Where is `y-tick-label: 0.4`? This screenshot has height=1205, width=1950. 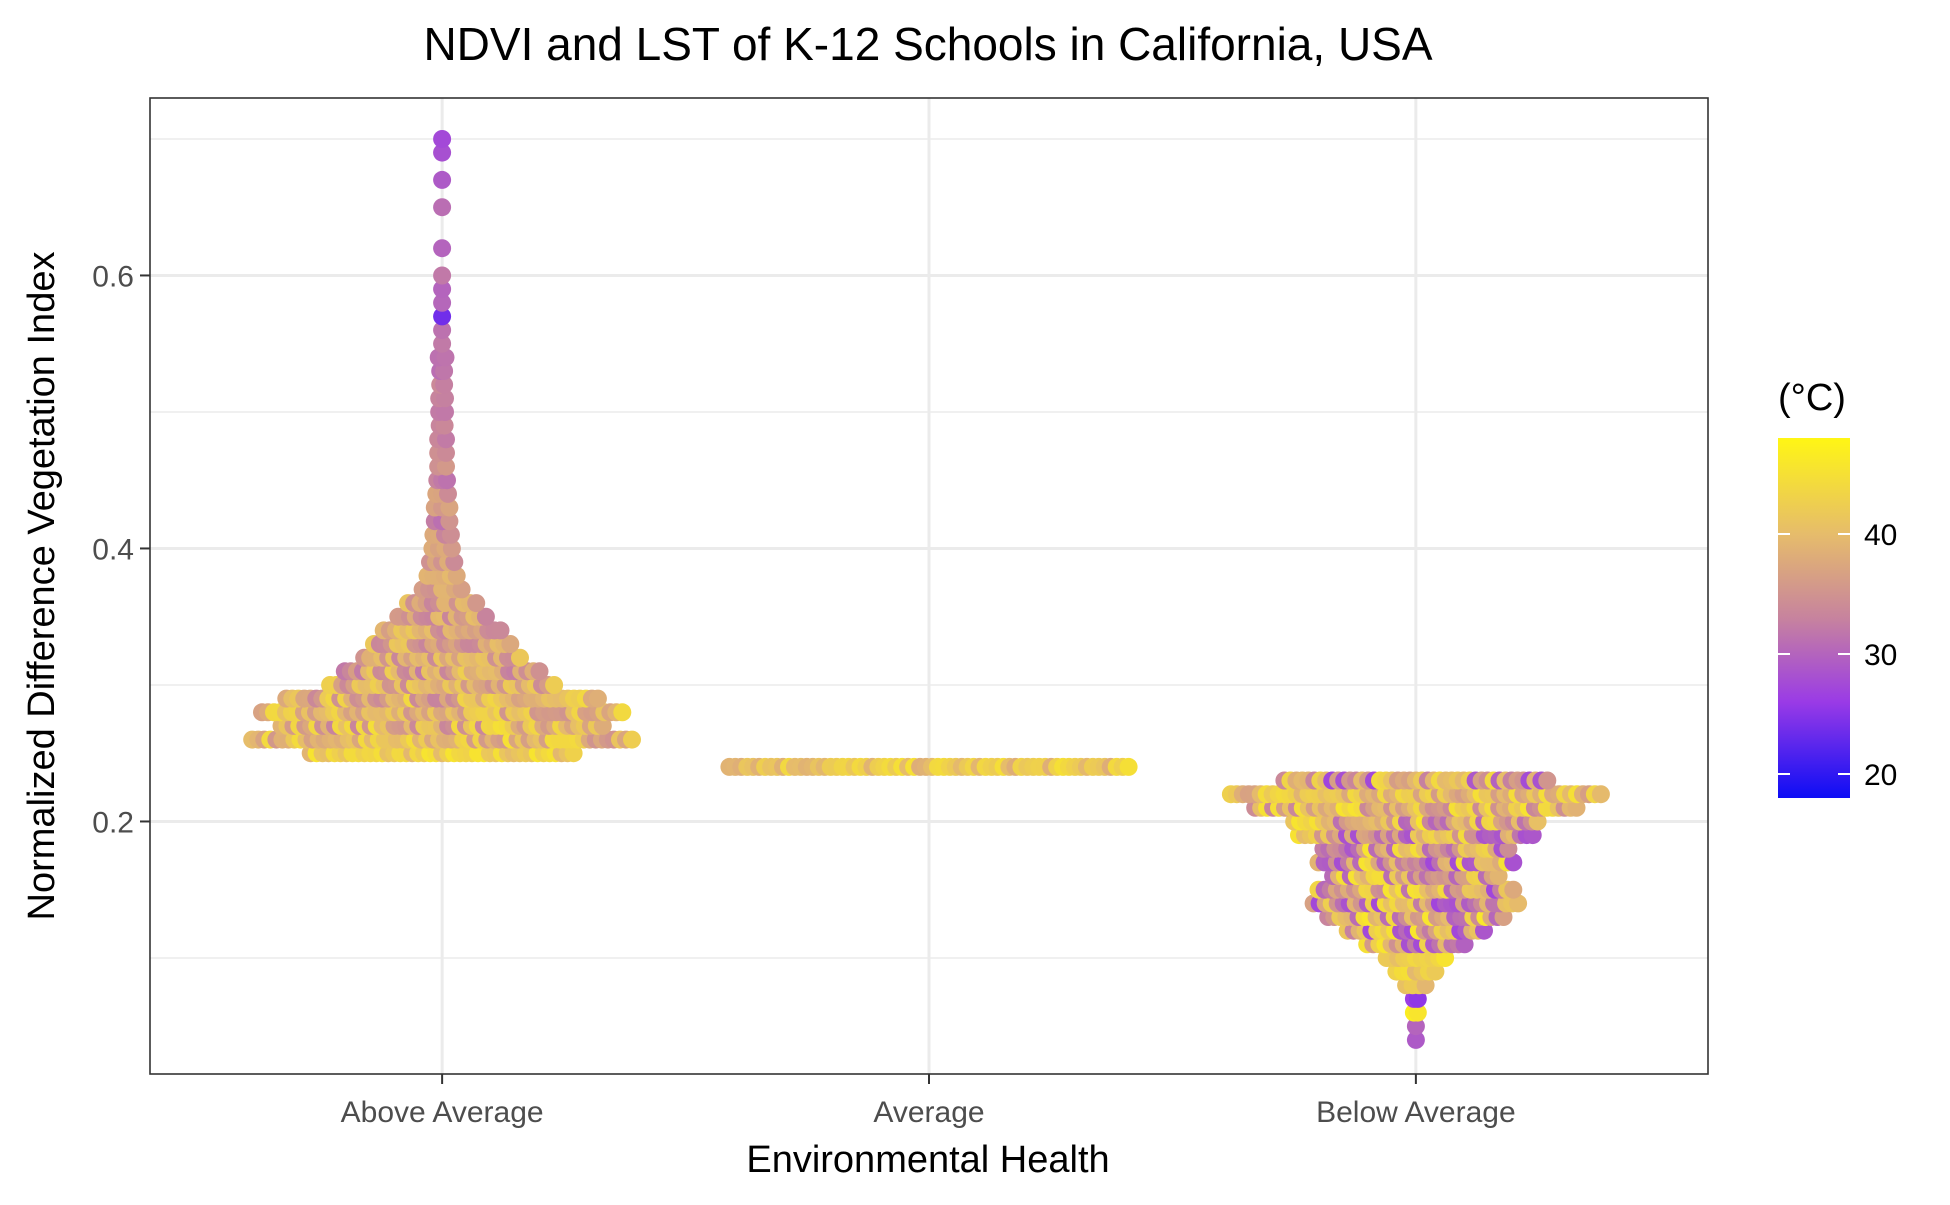 y-tick-label: 0.4 is located at coordinates (113, 549).